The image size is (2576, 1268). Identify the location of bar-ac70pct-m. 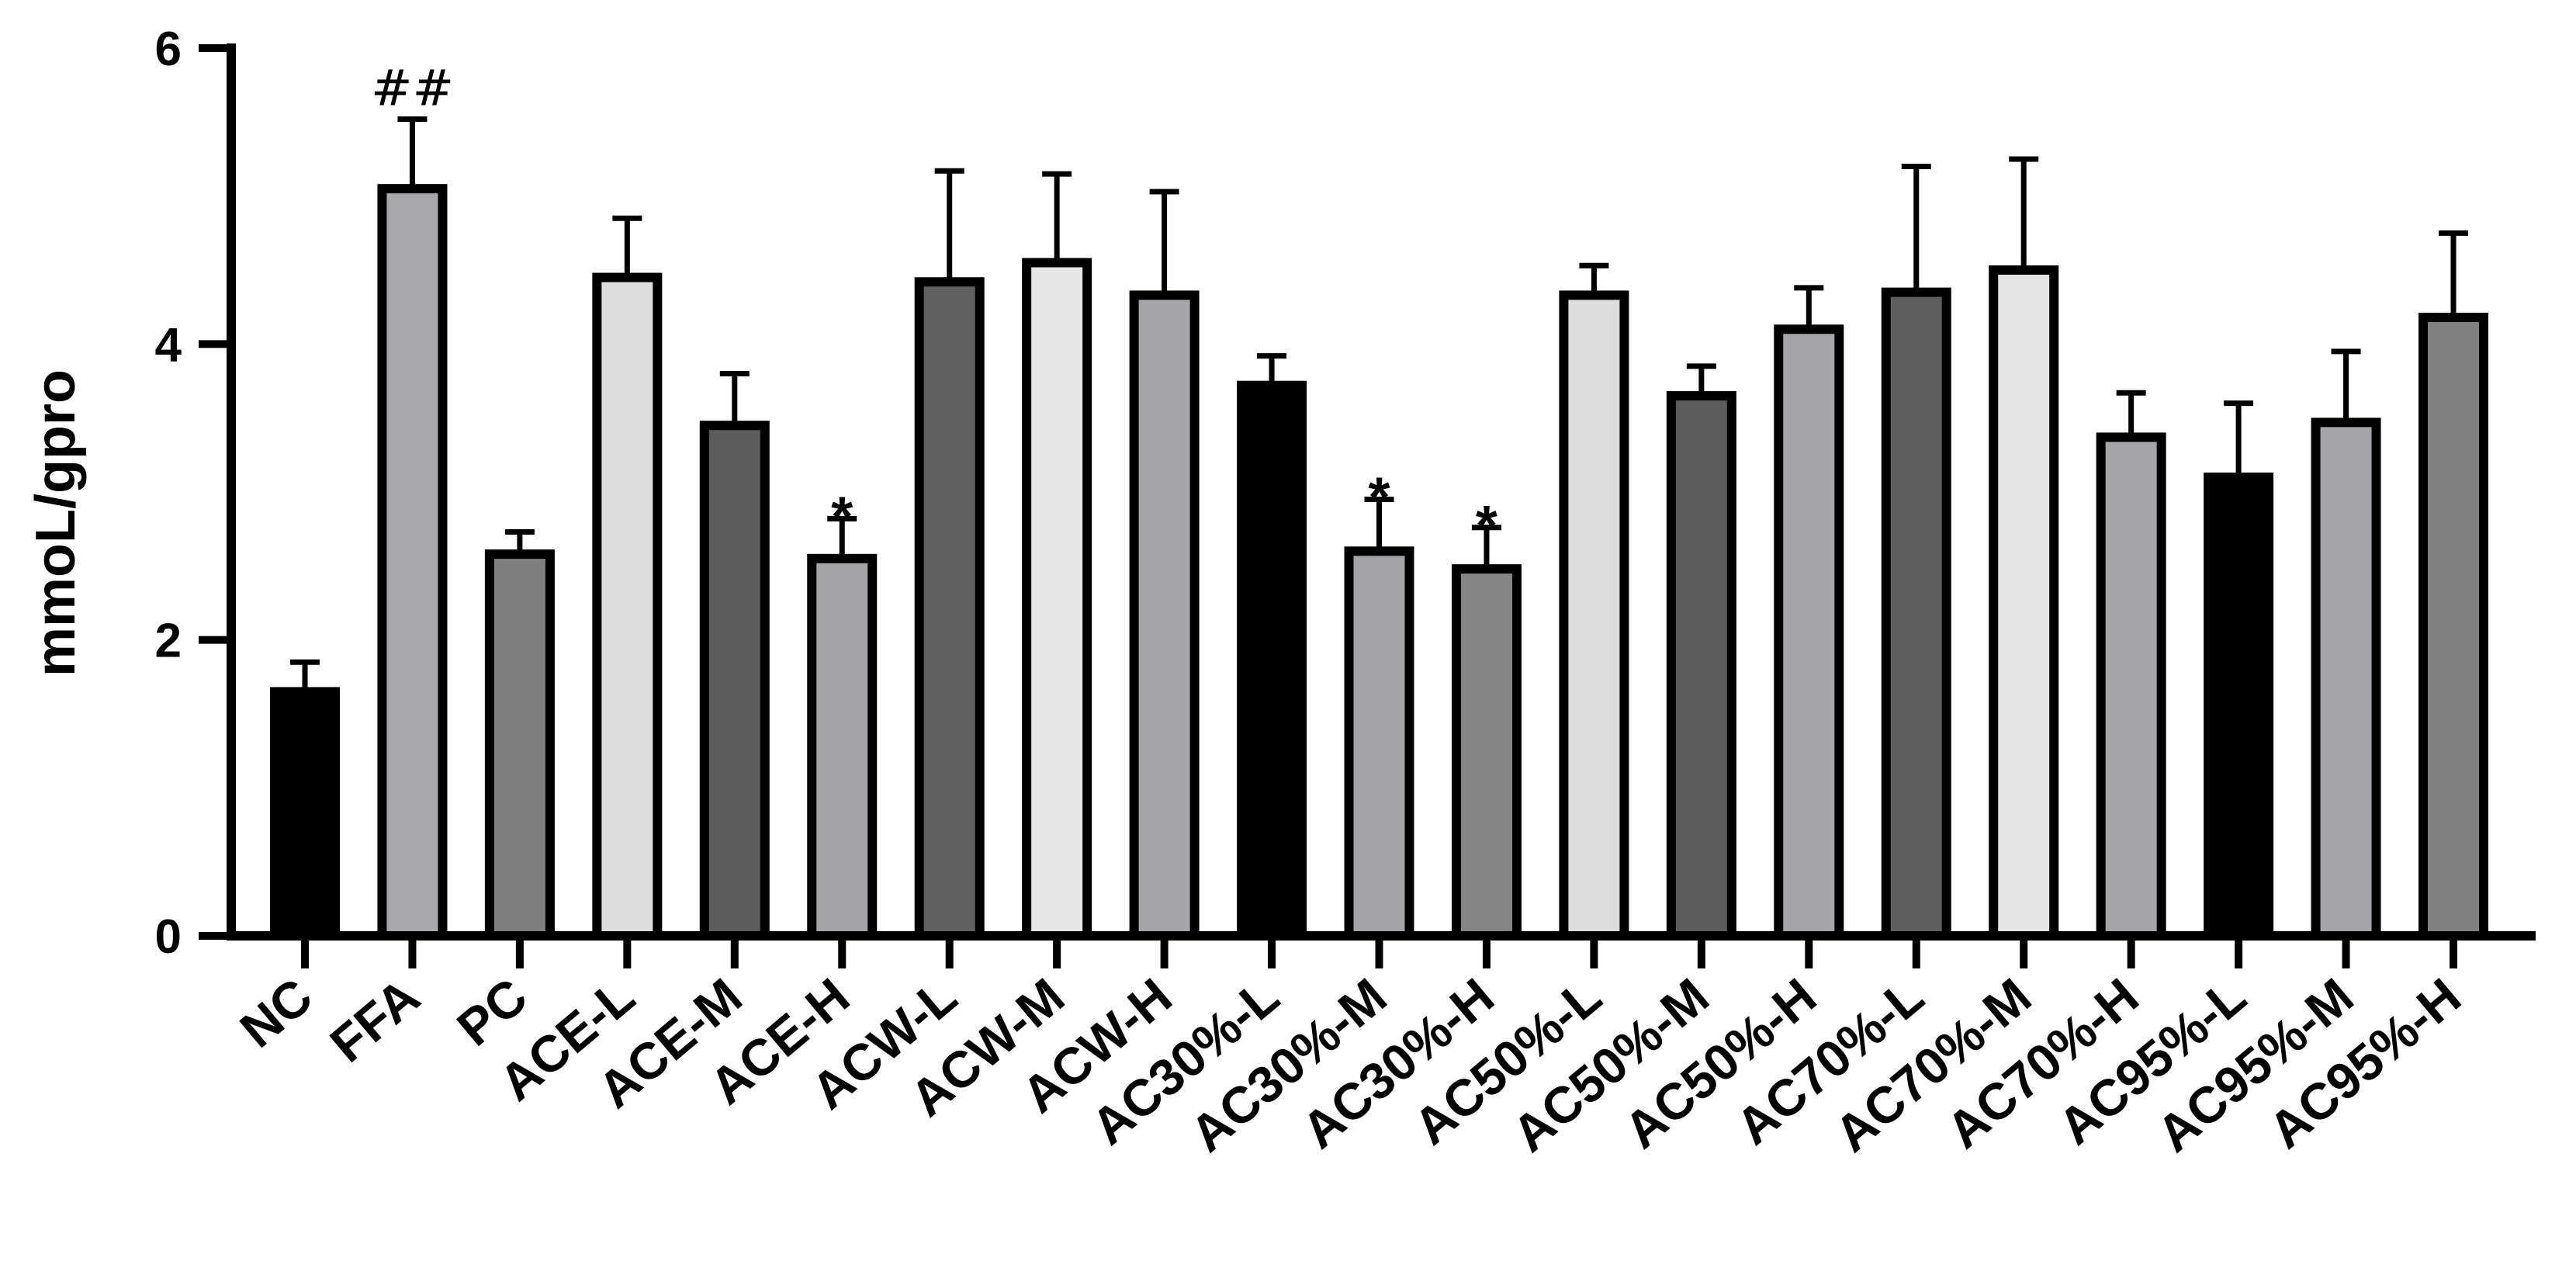
(2024, 603).